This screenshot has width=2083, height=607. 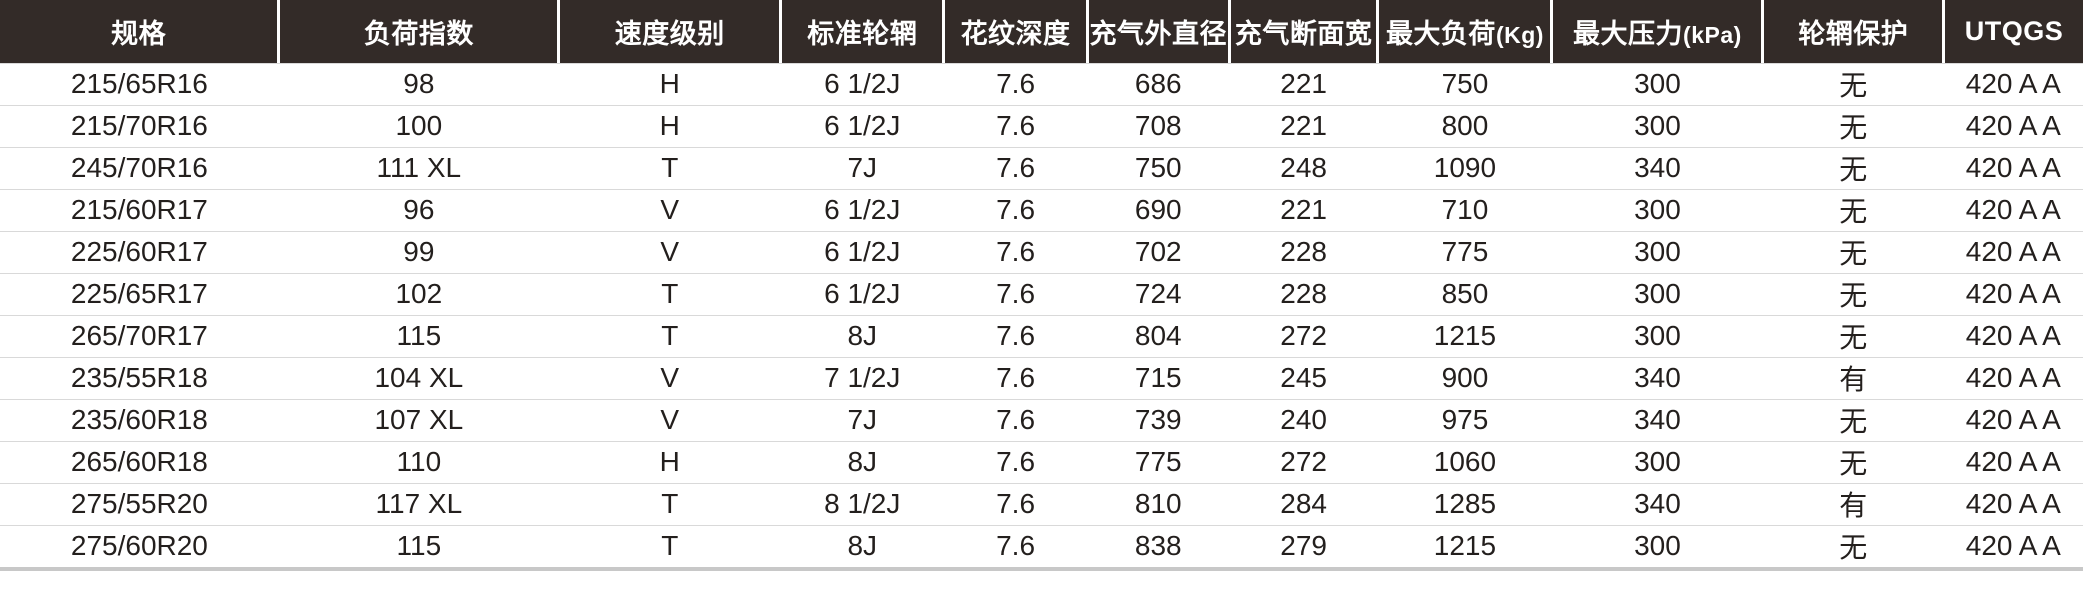 What do you see at coordinates (139, 125) in the screenshot?
I see `cell-size: 215/70R16` at bounding box center [139, 125].